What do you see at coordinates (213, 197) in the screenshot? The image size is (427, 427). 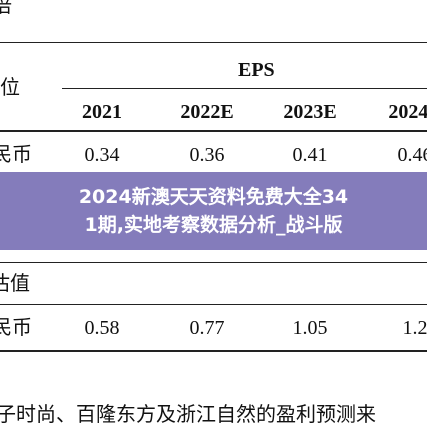 I see `banner-line: 2024新澳天天资料免费大全34` at bounding box center [213, 197].